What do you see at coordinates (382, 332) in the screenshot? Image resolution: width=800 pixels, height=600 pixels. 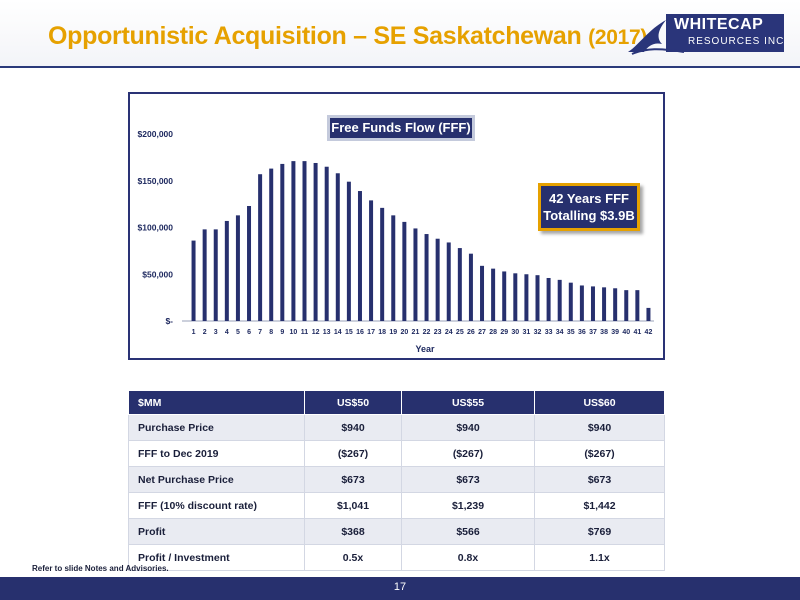 I see `x-tick-label: 18` at bounding box center [382, 332].